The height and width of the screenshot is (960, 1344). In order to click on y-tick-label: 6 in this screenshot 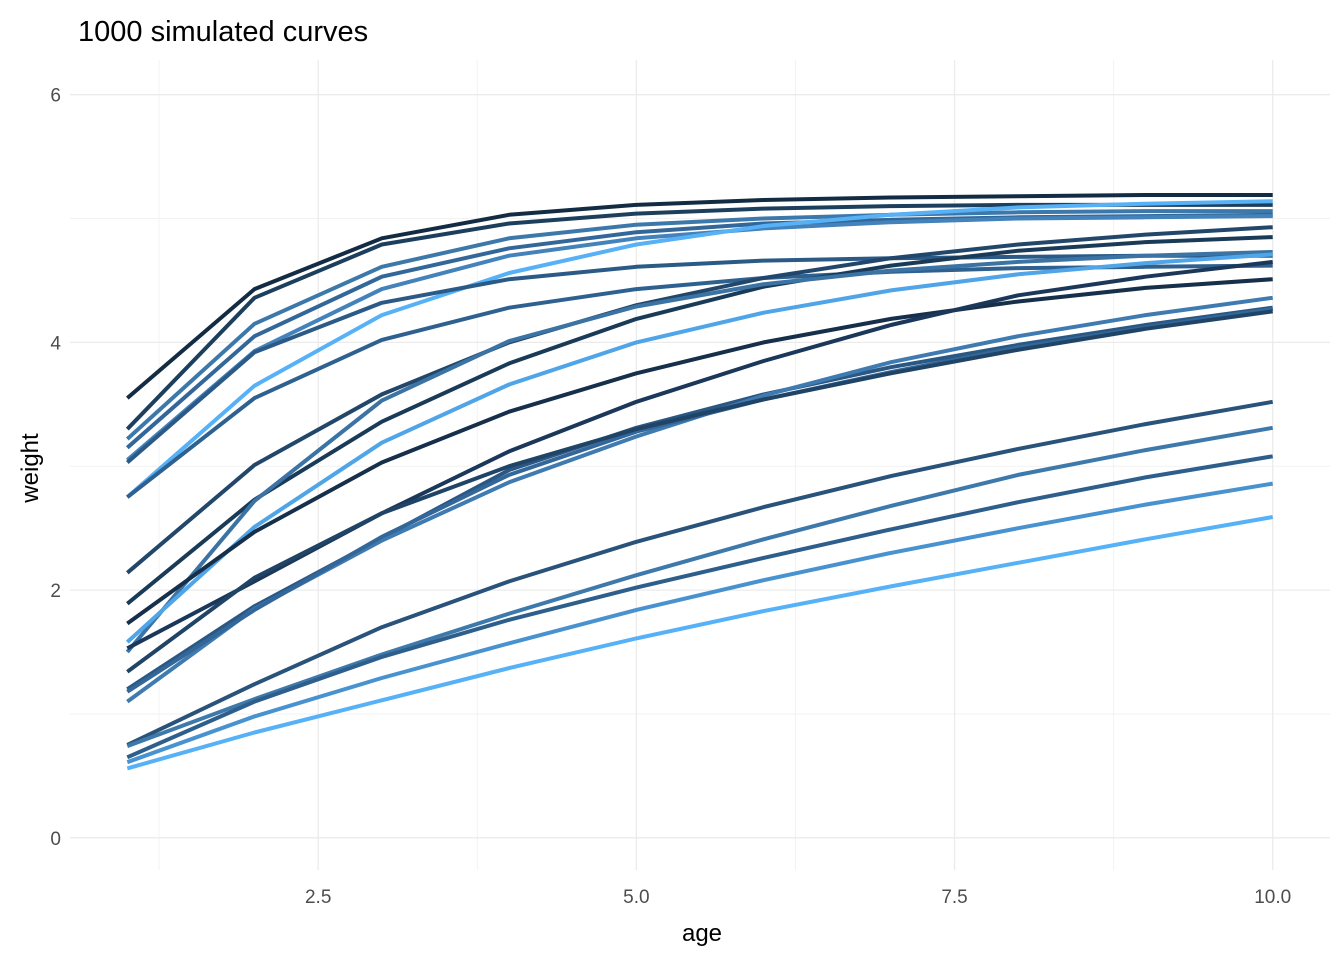, I will do `click(55, 96)`.